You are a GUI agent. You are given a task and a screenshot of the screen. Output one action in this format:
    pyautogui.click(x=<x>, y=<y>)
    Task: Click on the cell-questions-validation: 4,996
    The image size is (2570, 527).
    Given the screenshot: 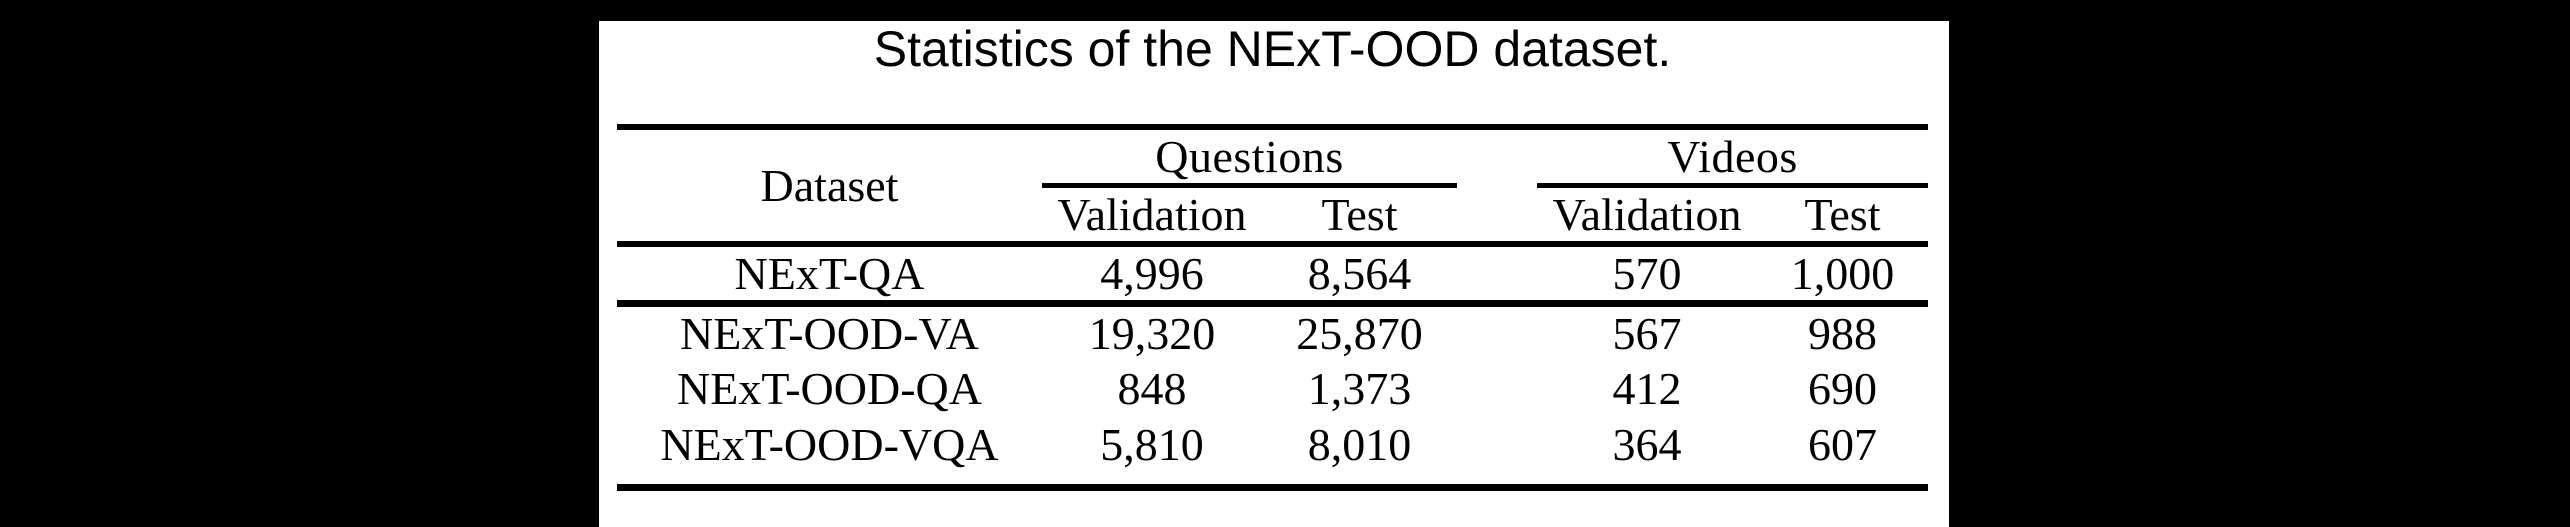 What is the action you would take?
    pyautogui.click(x=1152, y=275)
    